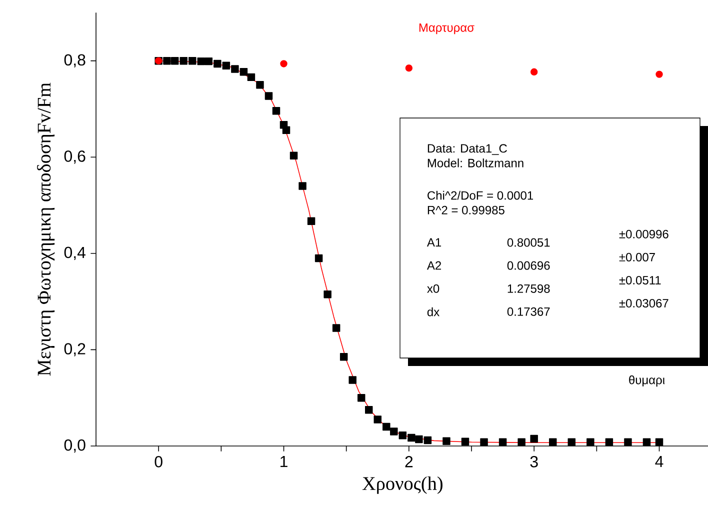  I want to click on annotation: x0, so click(433, 288).